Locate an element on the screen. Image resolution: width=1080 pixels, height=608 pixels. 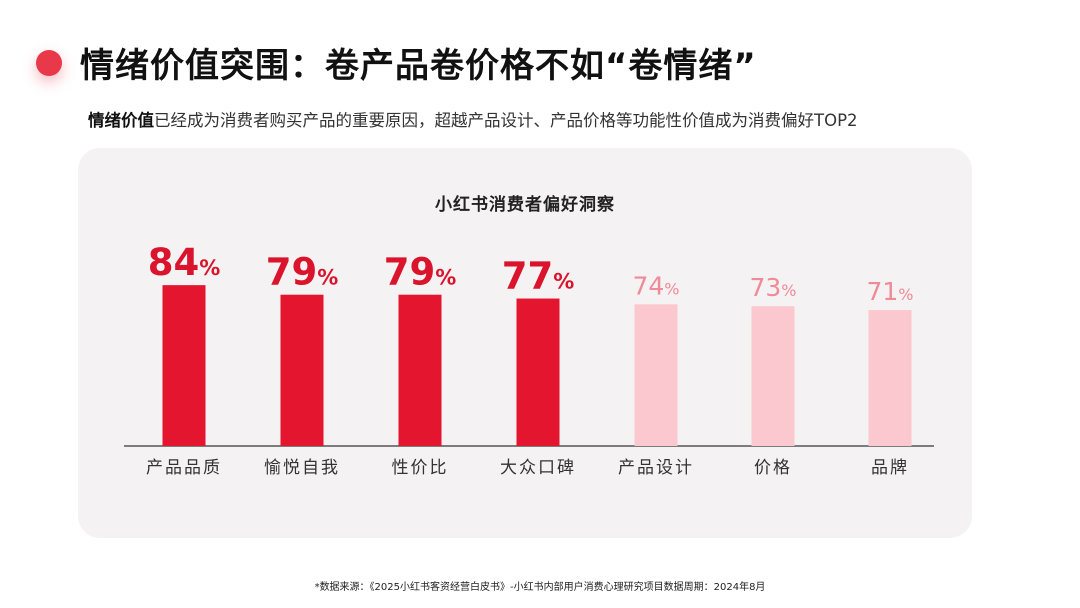
bar-value-label-3: 79% is located at coordinates (420, 272).